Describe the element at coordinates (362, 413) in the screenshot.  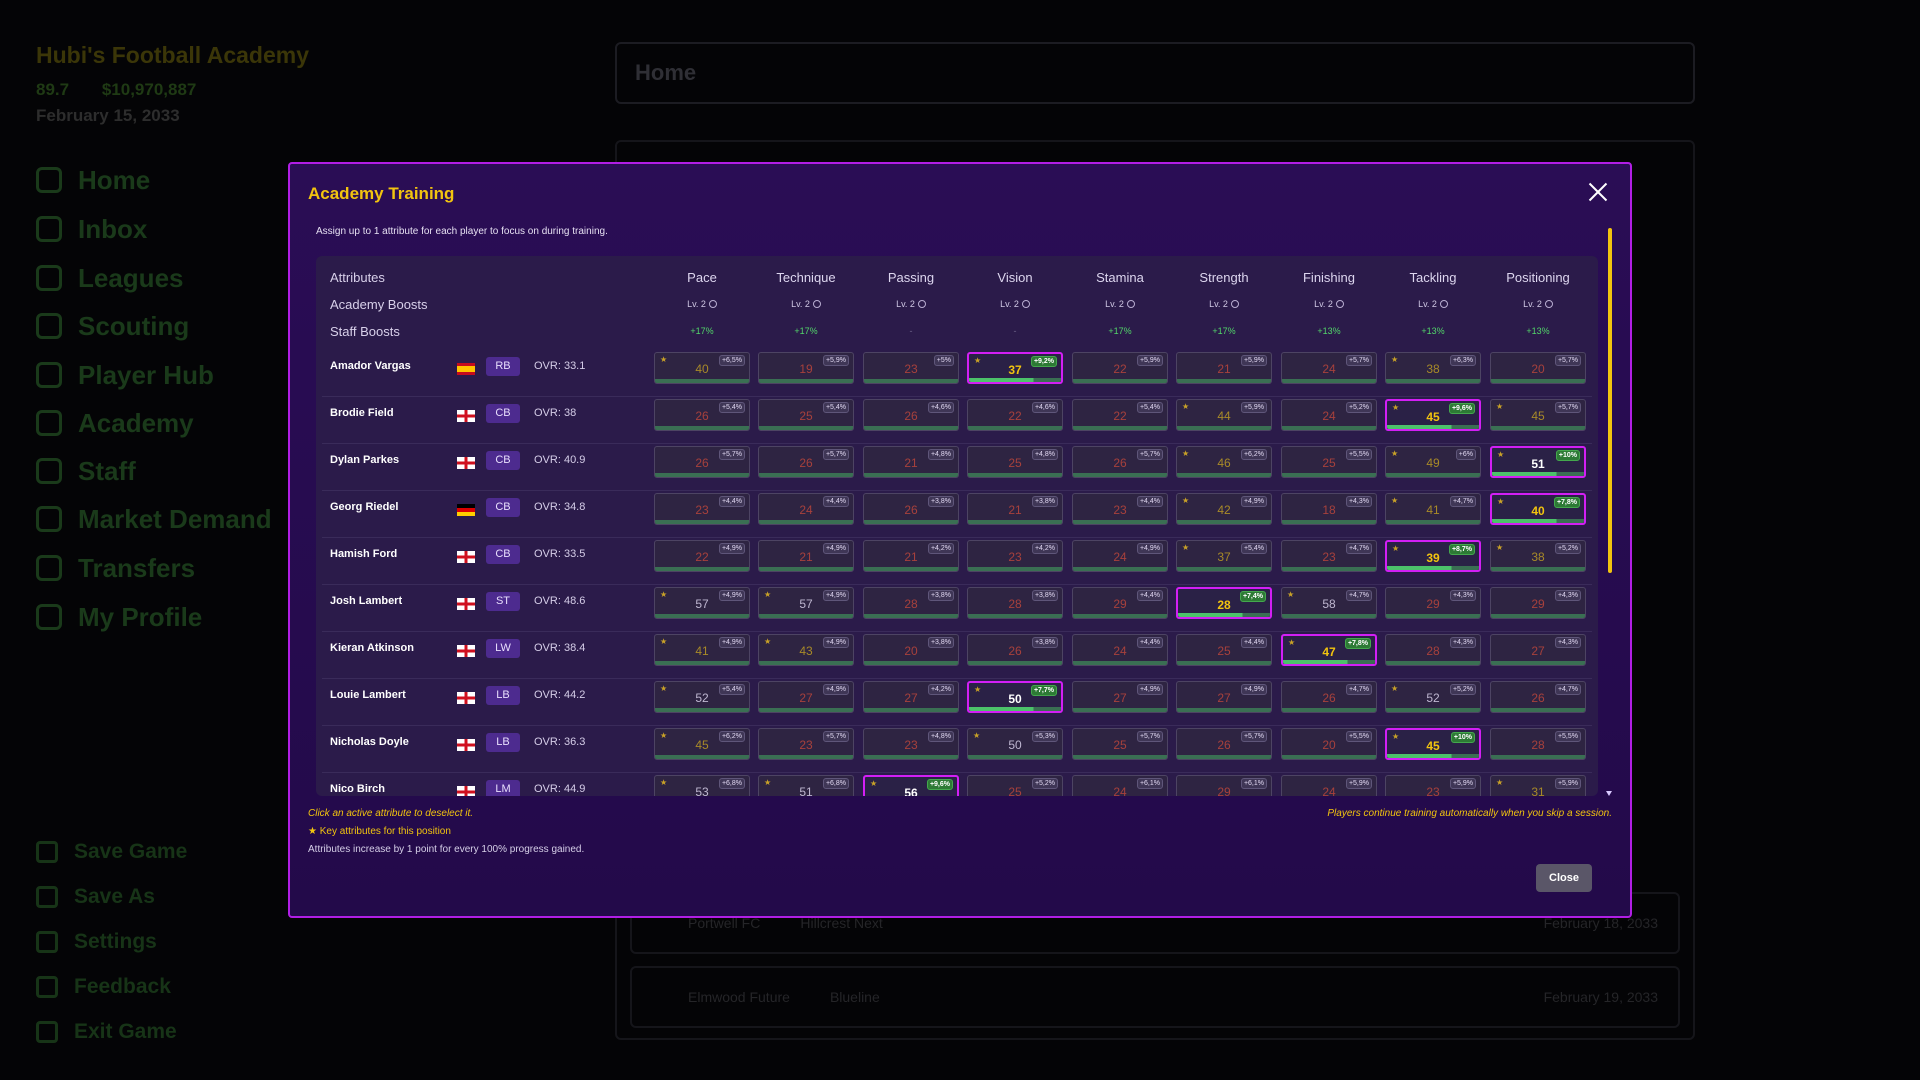
I see `player-name: Brodie Field` at that location.